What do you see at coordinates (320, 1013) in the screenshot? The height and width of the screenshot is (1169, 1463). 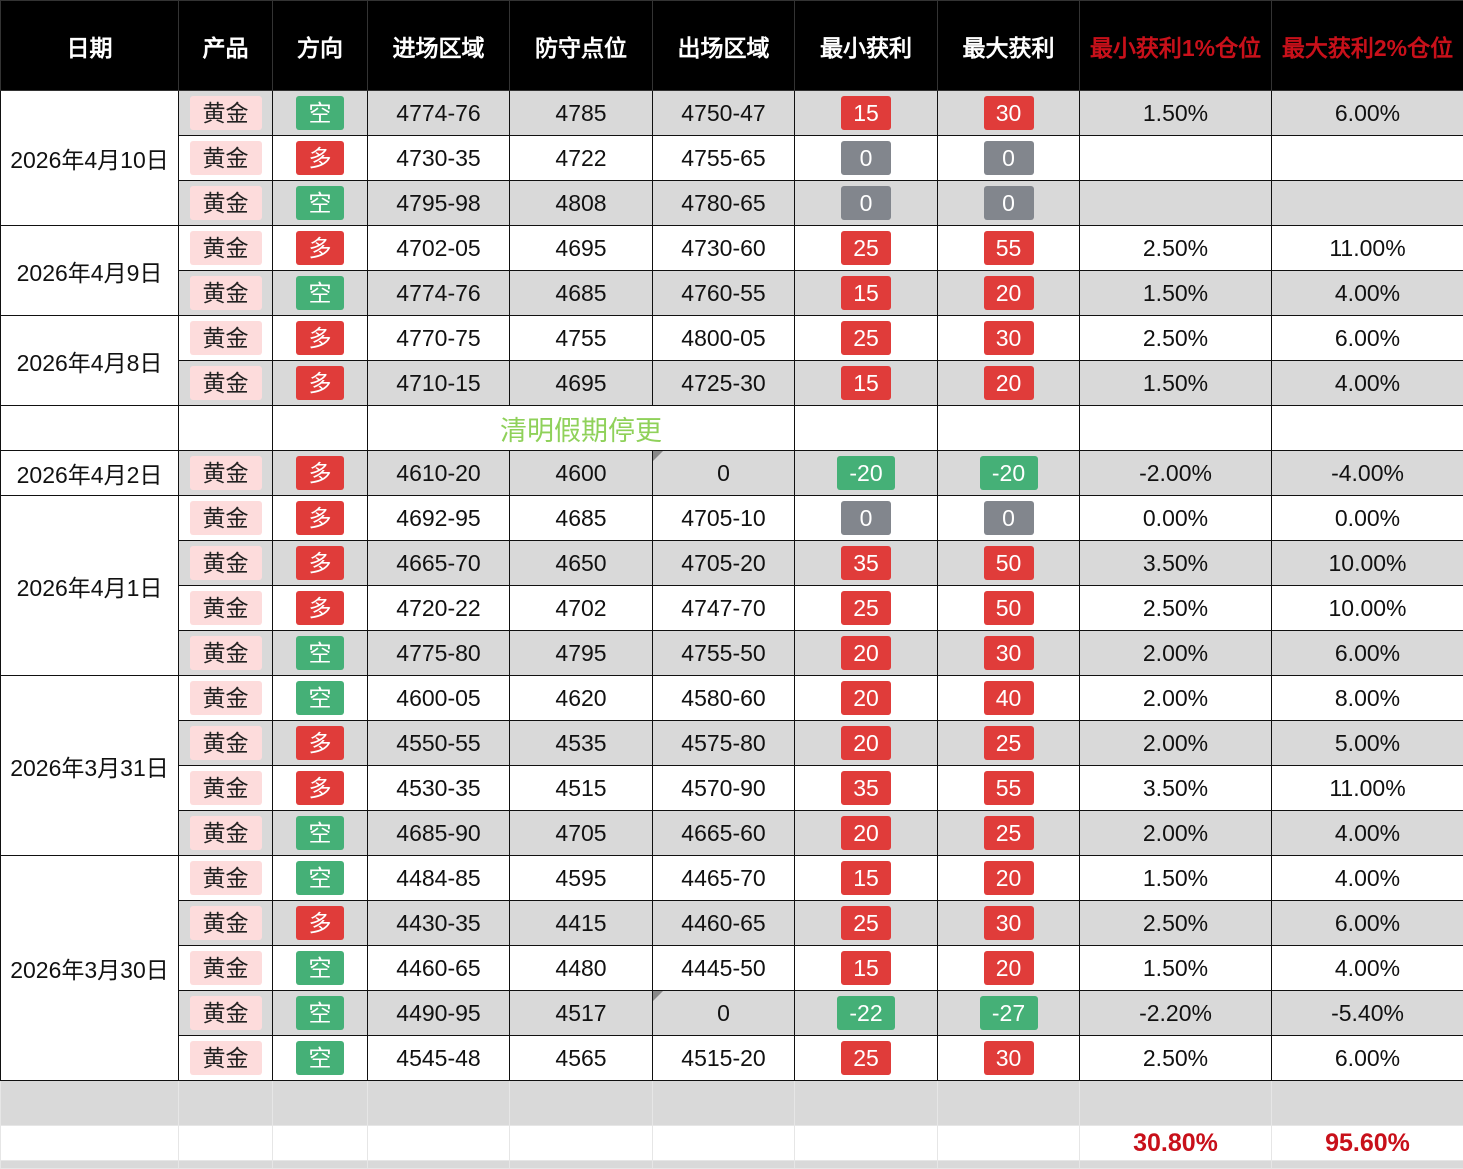 I see `direction-badge: 空` at bounding box center [320, 1013].